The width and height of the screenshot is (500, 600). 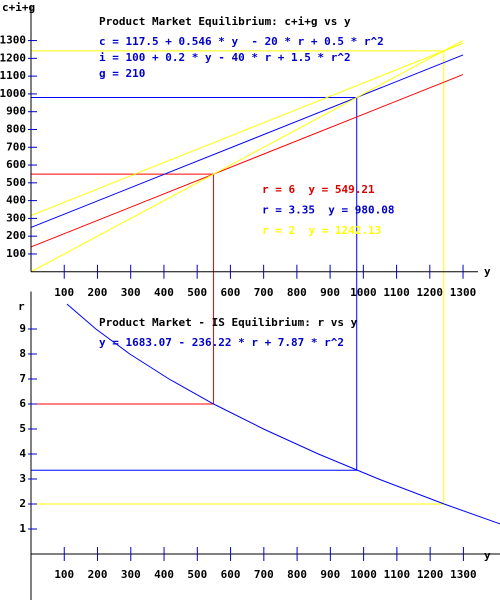 What do you see at coordinates (16, 217) in the screenshot?
I see `y-tick-label: 300` at bounding box center [16, 217].